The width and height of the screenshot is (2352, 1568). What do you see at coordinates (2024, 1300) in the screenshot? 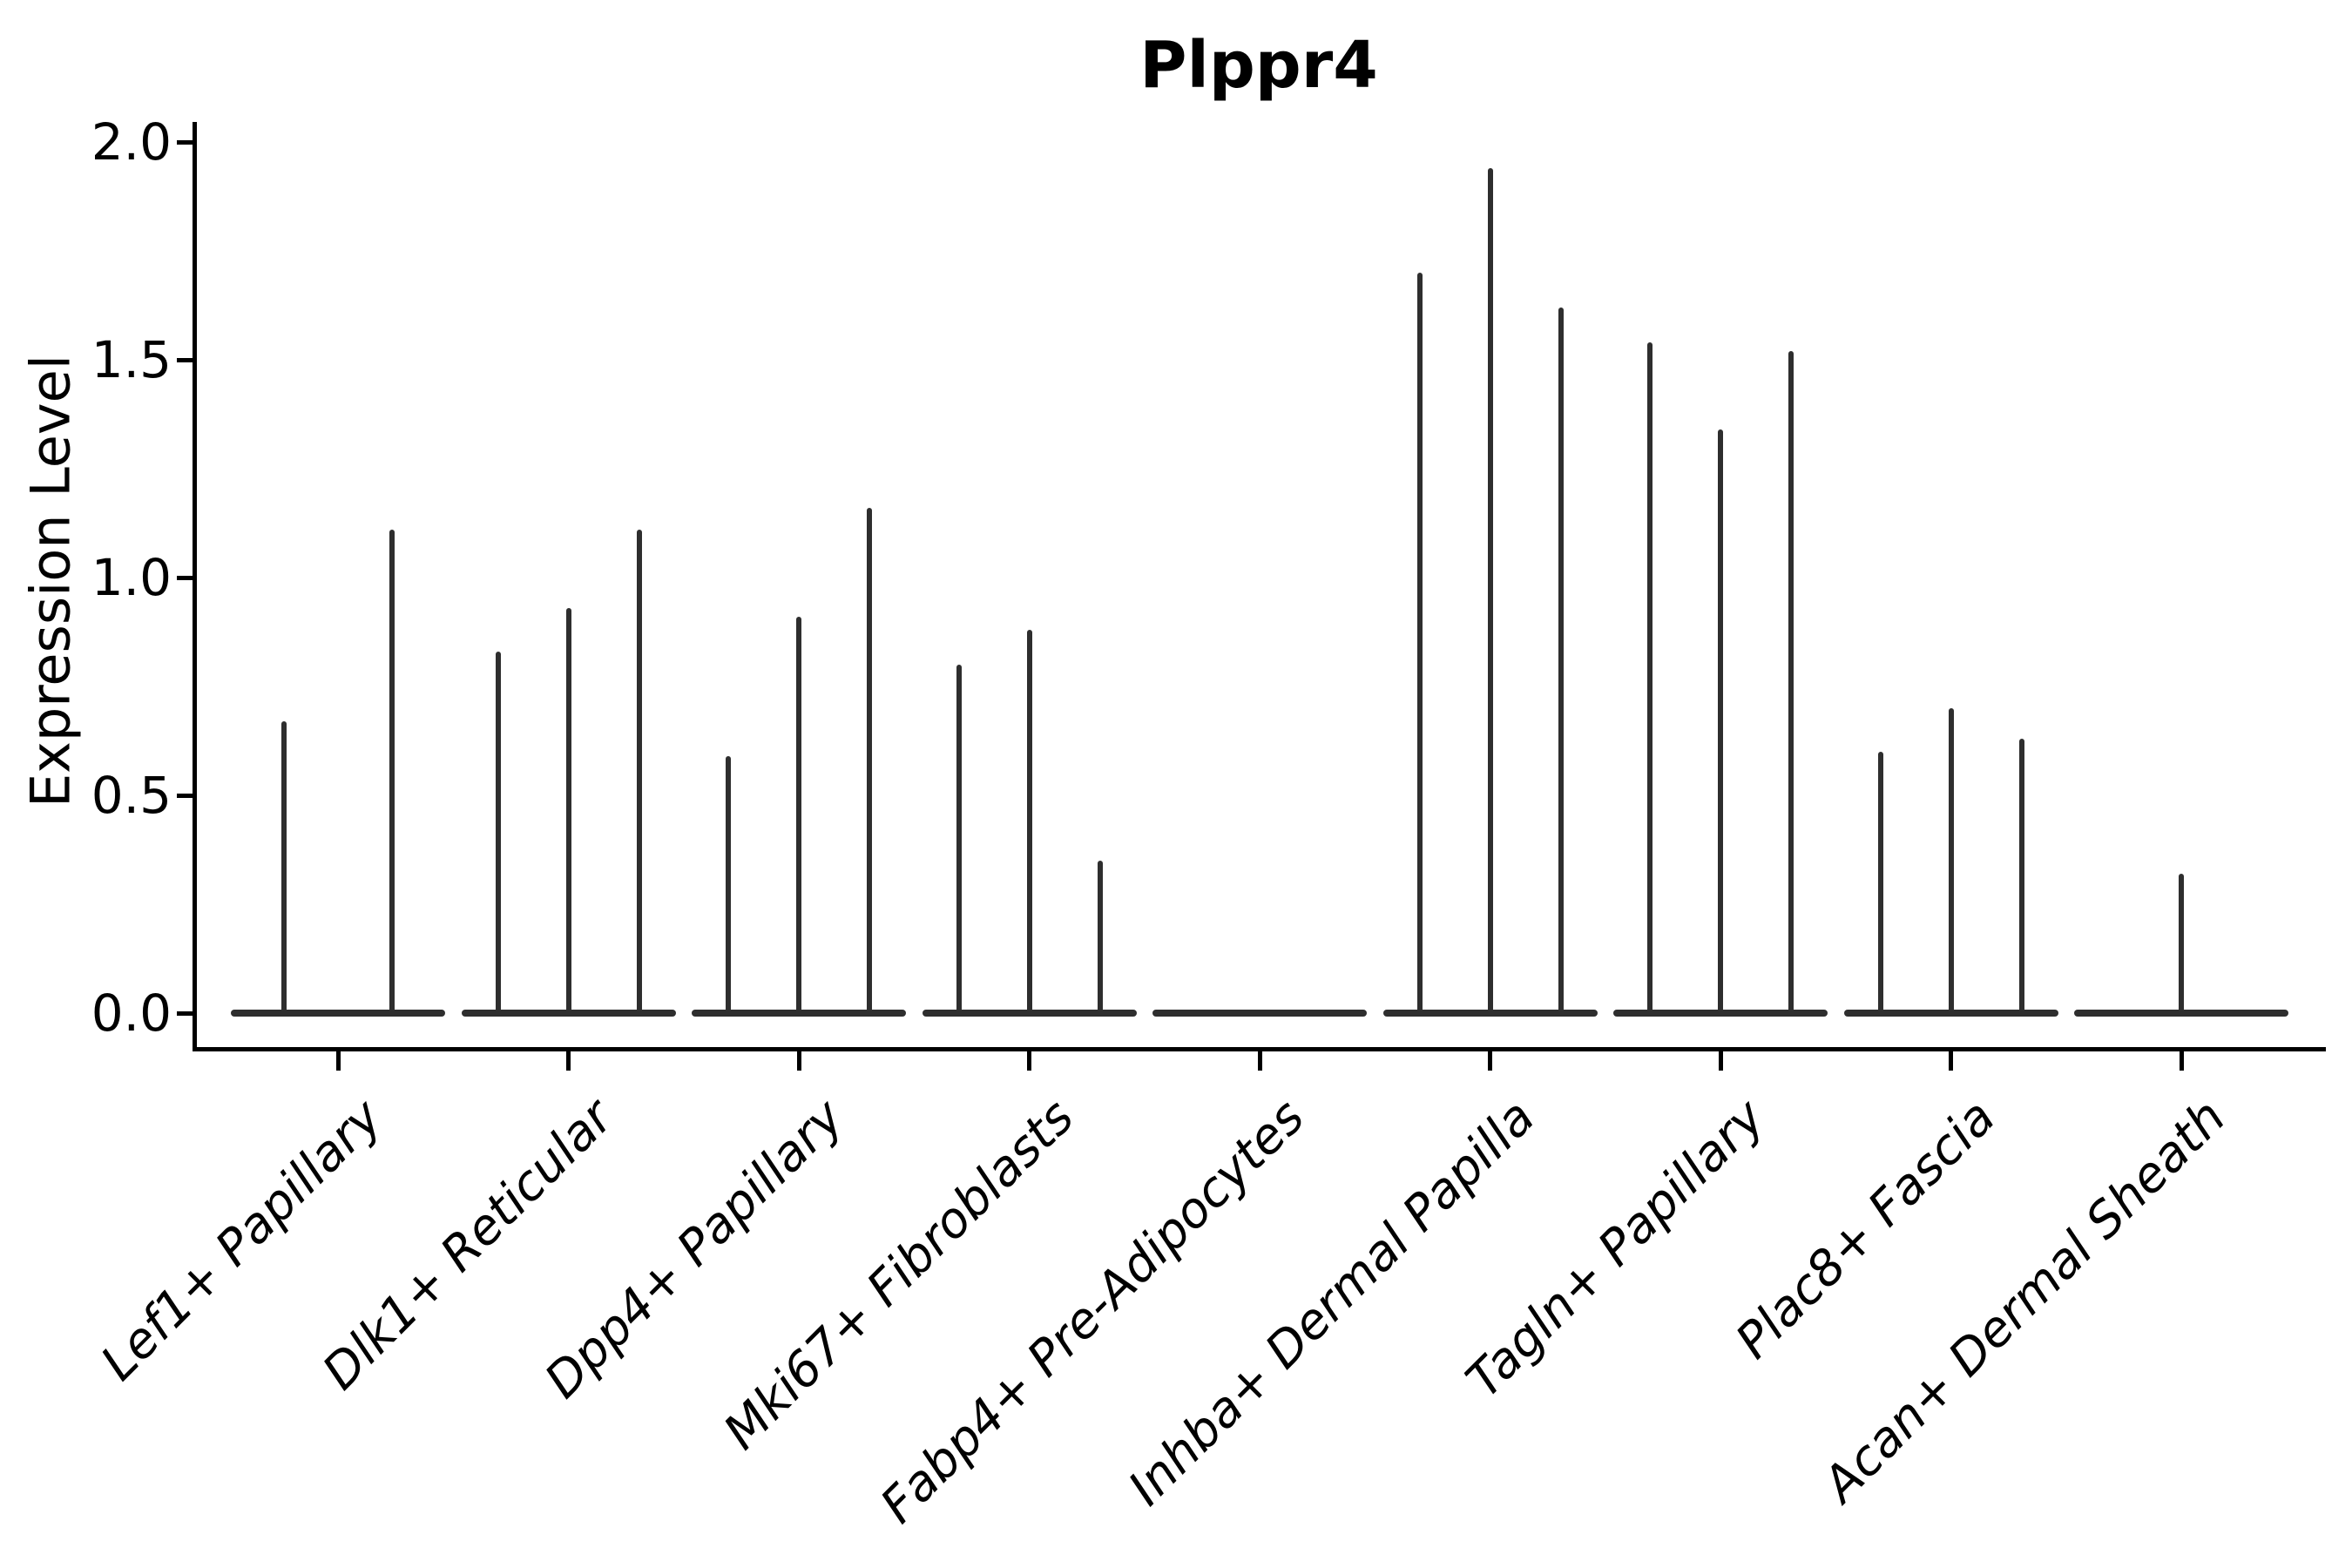
I see `x-tick-label: Acan+ Dermal Sheath` at bounding box center [2024, 1300].